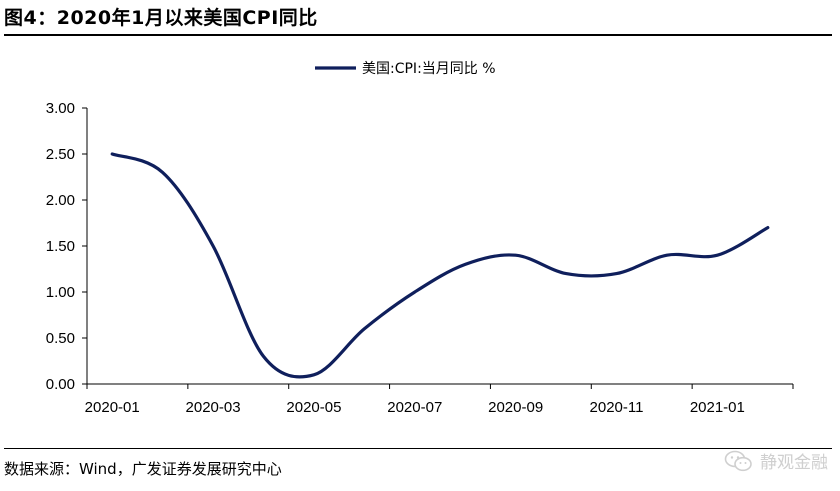 This screenshot has width=840, height=491. What do you see at coordinates (717, 407) in the screenshot?
I see `x-tick-label: 2021-01` at bounding box center [717, 407].